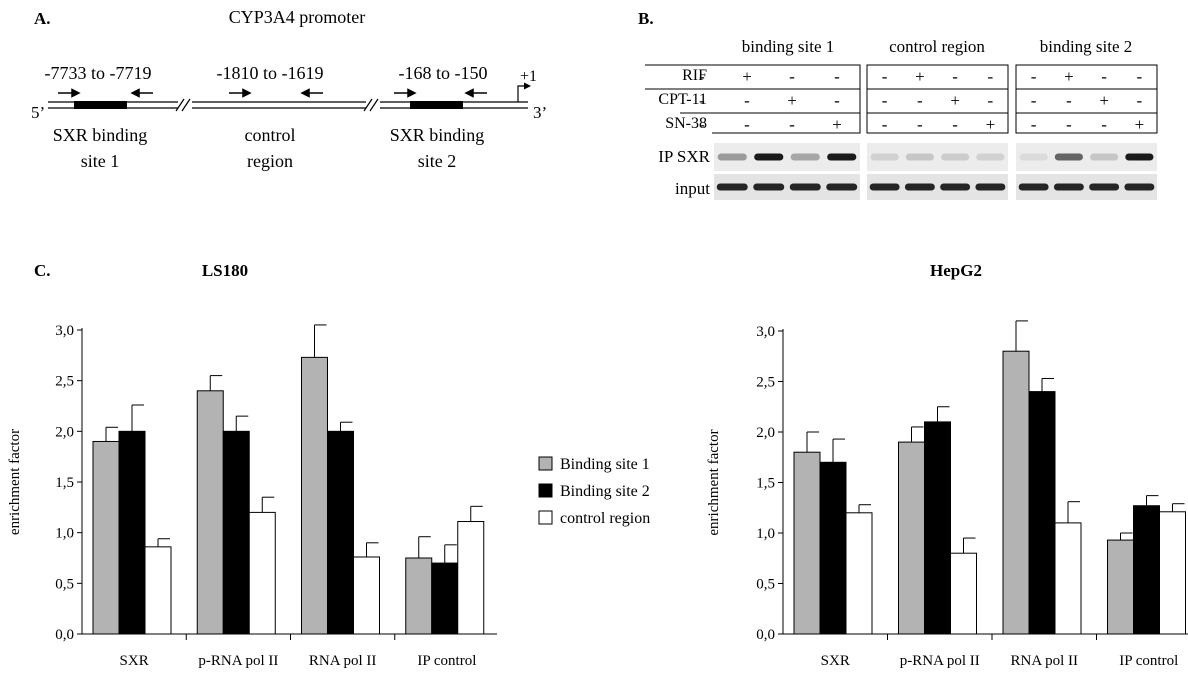 This screenshot has width=1188, height=682. I want to click on tss-arrowhead, so click(527, 86).